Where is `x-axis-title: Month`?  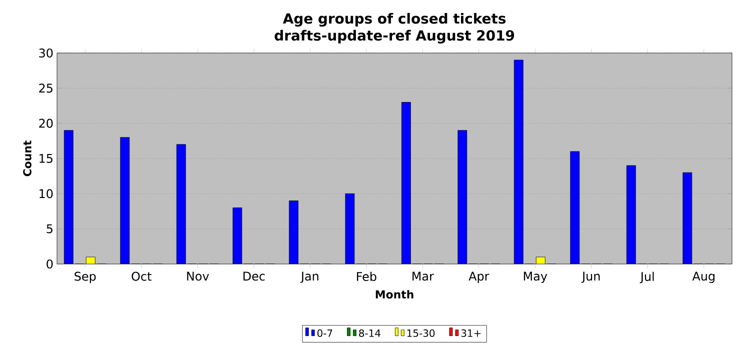
x-axis-title: Month is located at coordinates (395, 294).